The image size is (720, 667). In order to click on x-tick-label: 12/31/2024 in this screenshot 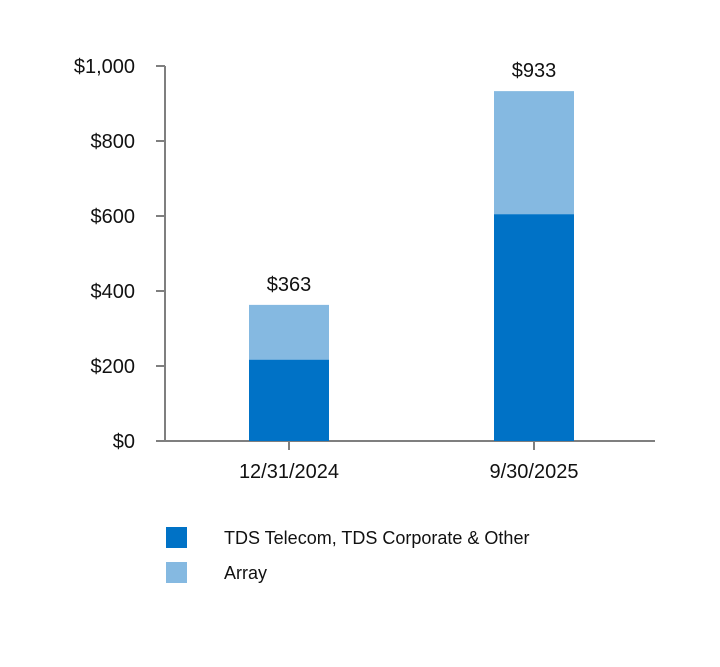, I will do `click(289, 472)`.